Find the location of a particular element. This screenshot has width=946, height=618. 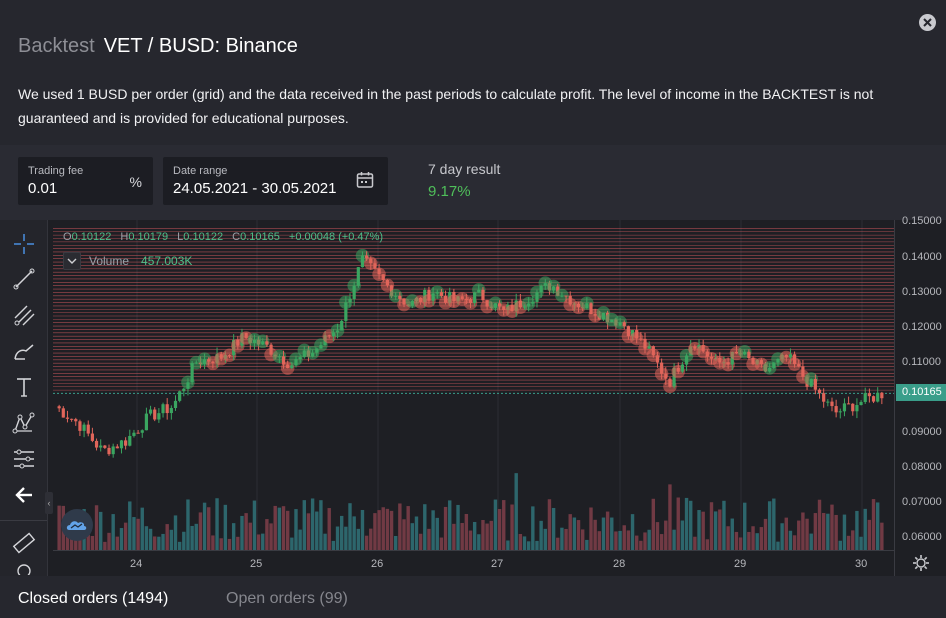

pattern-tool is located at coordinates (24, 423).